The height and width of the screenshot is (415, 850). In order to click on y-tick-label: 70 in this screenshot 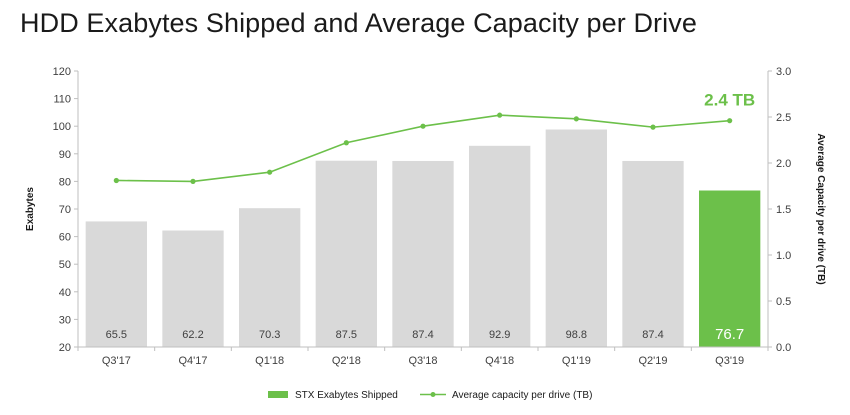, I will do `click(65, 210)`.